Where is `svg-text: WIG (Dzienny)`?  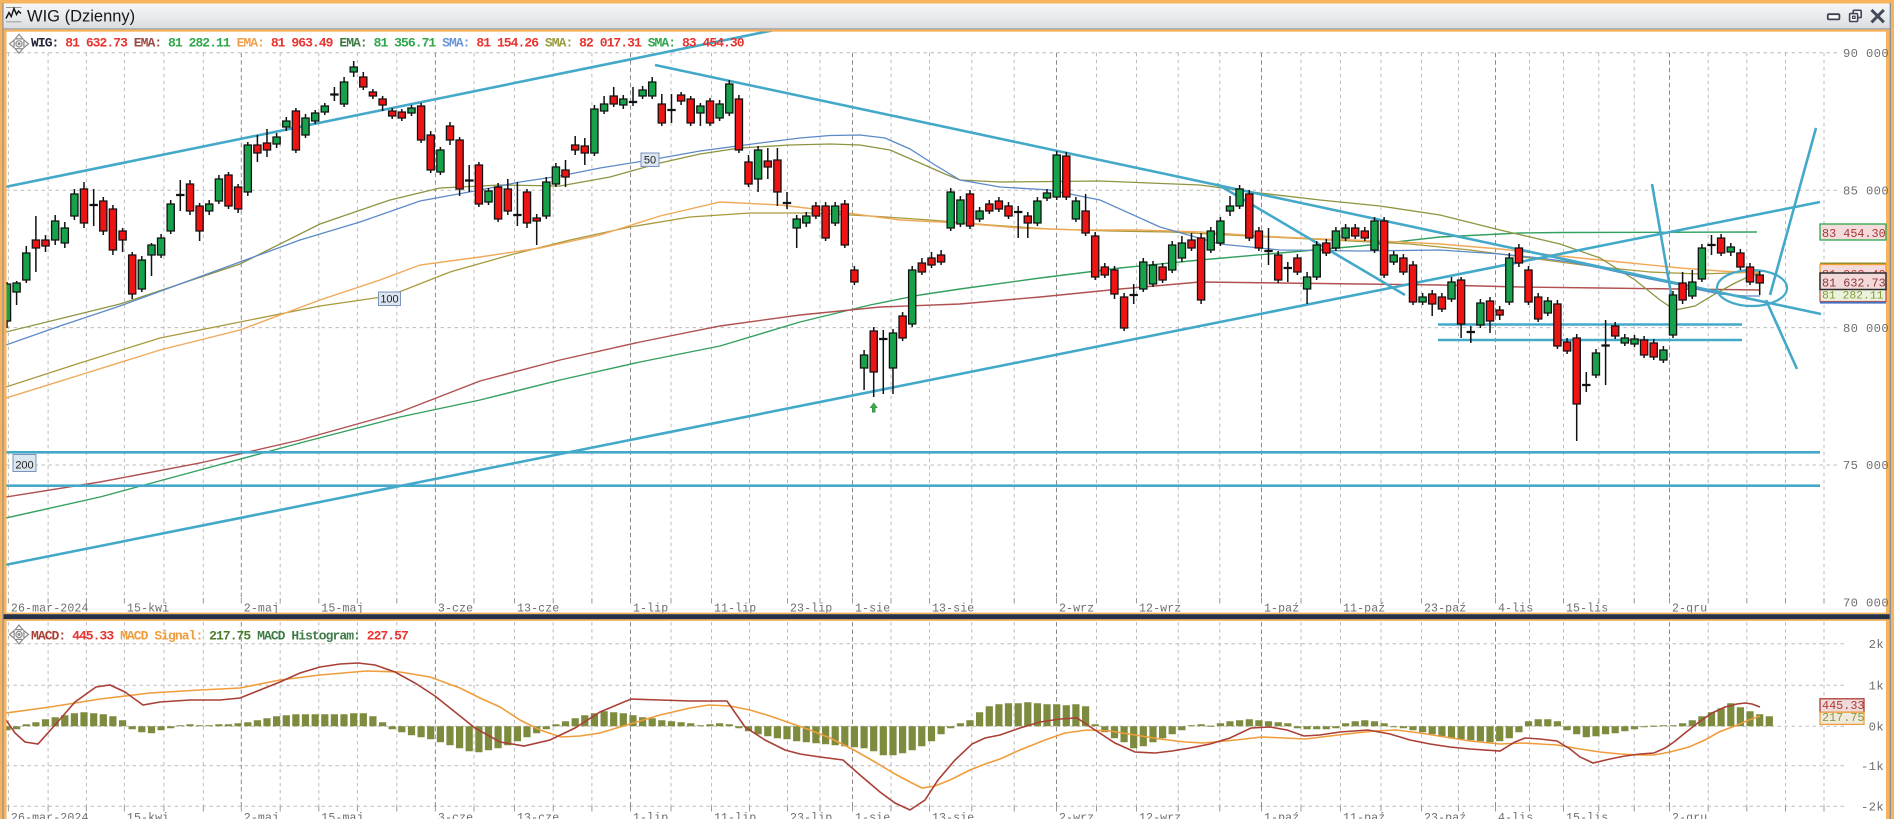 svg-text: WIG (Dzienny) is located at coordinates (81, 17).